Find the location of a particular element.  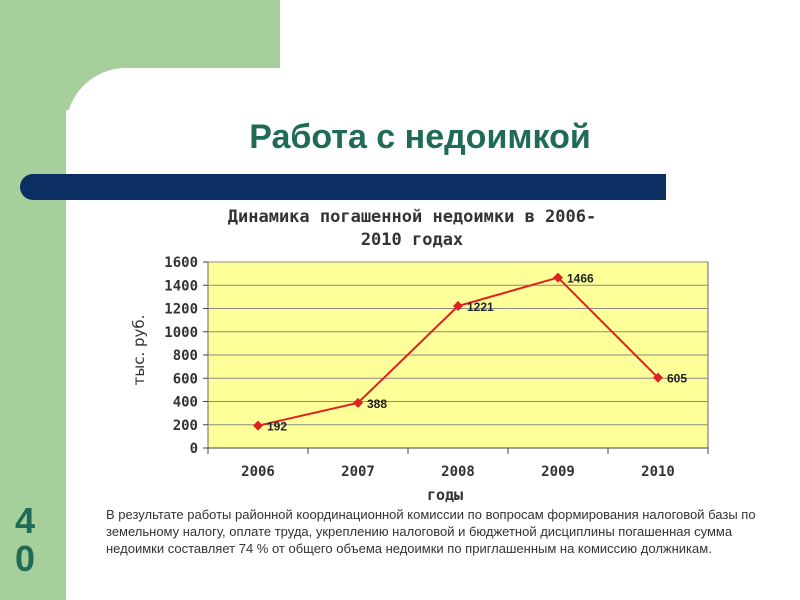

x-tick-label: 2010 is located at coordinates (658, 472).